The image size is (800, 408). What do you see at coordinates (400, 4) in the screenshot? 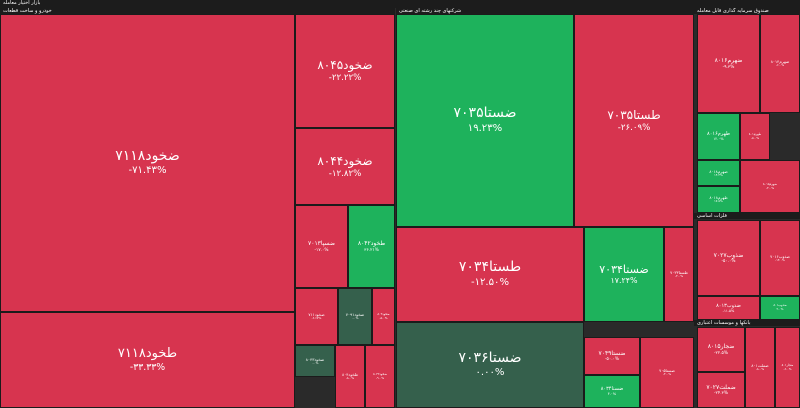
I see `market-title: بازار اختیار معامله` at bounding box center [400, 4].